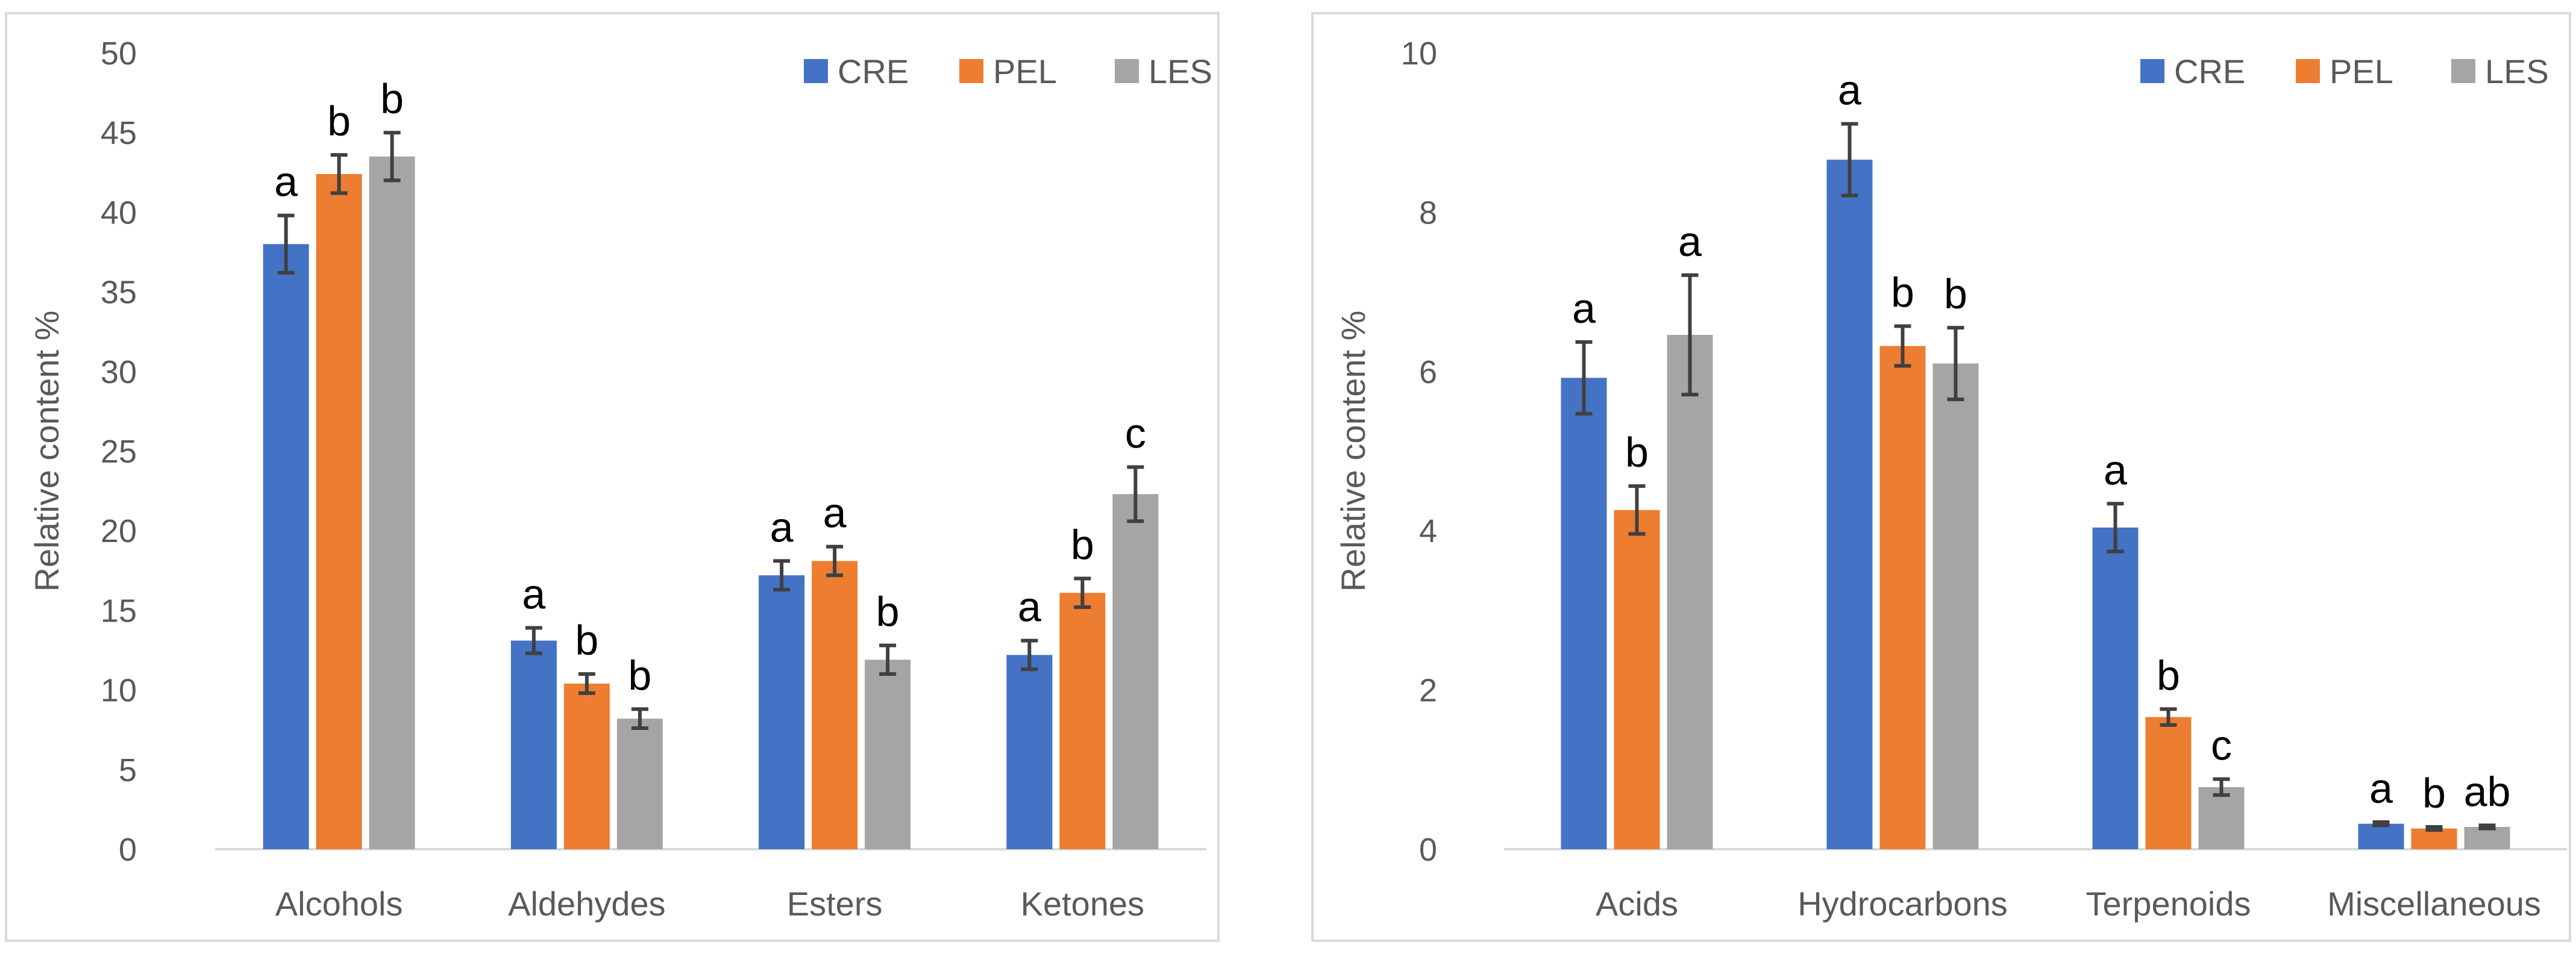  Describe the element at coordinates (816, 71) in the screenshot. I see `left-legend-swatch-cre` at that location.